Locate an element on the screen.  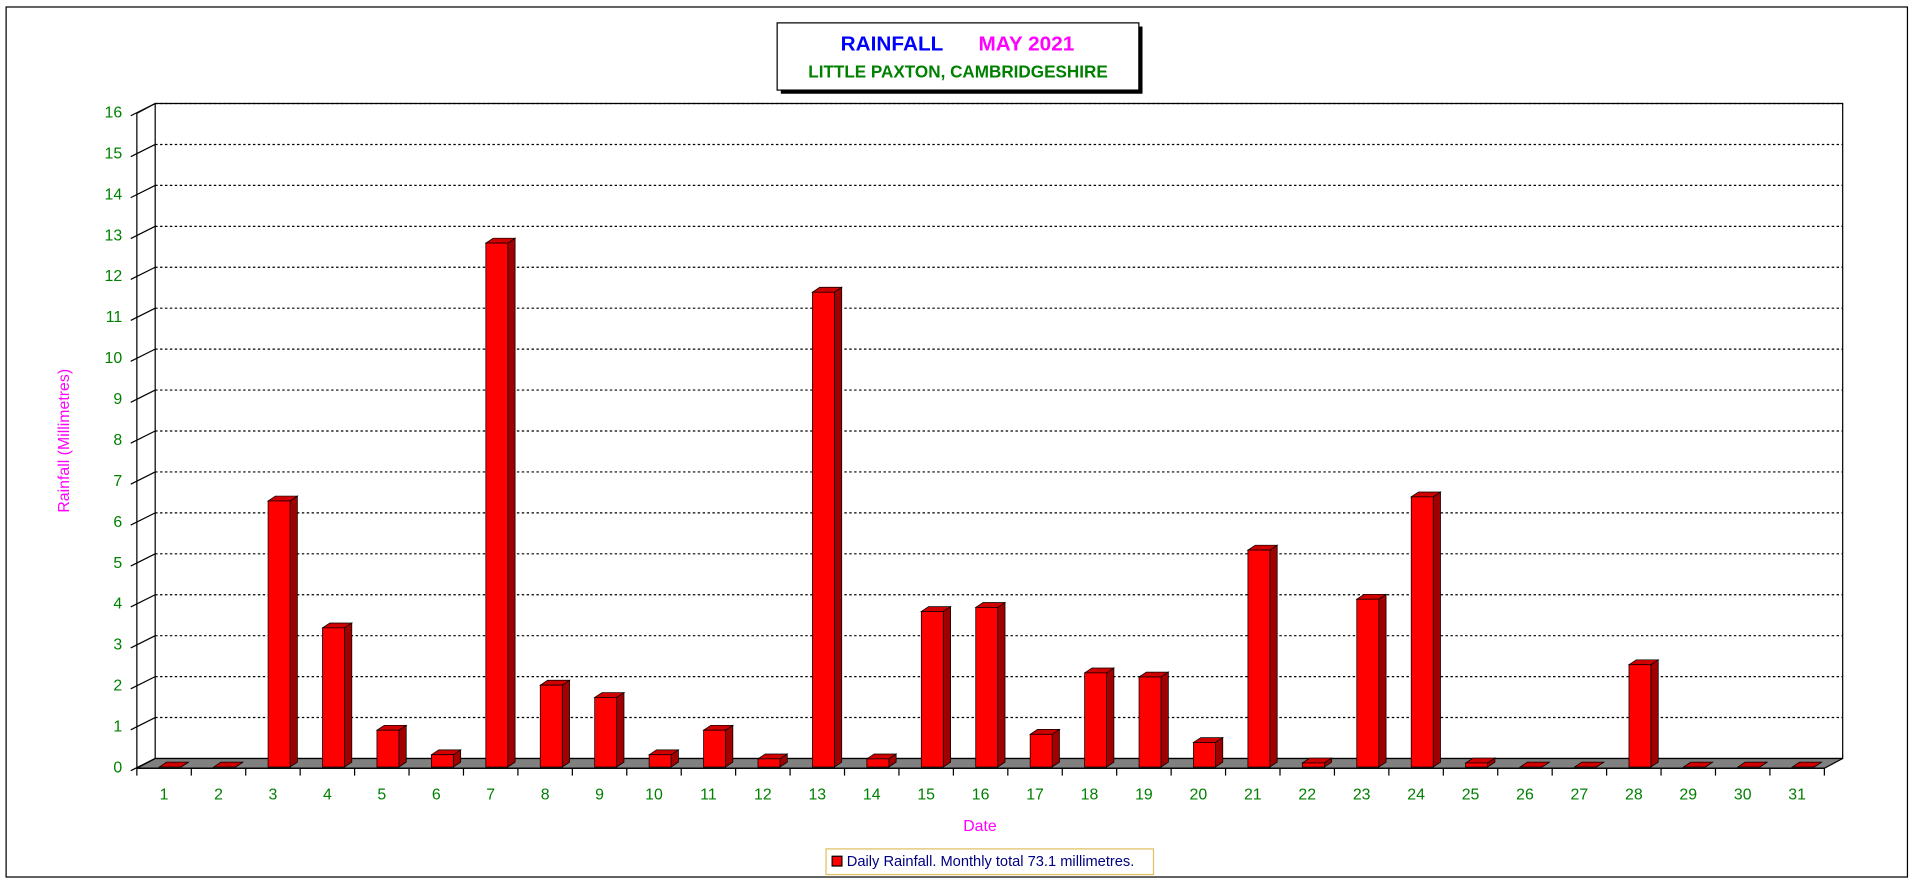
y-tick-label: 2 is located at coordinates (117, 686).